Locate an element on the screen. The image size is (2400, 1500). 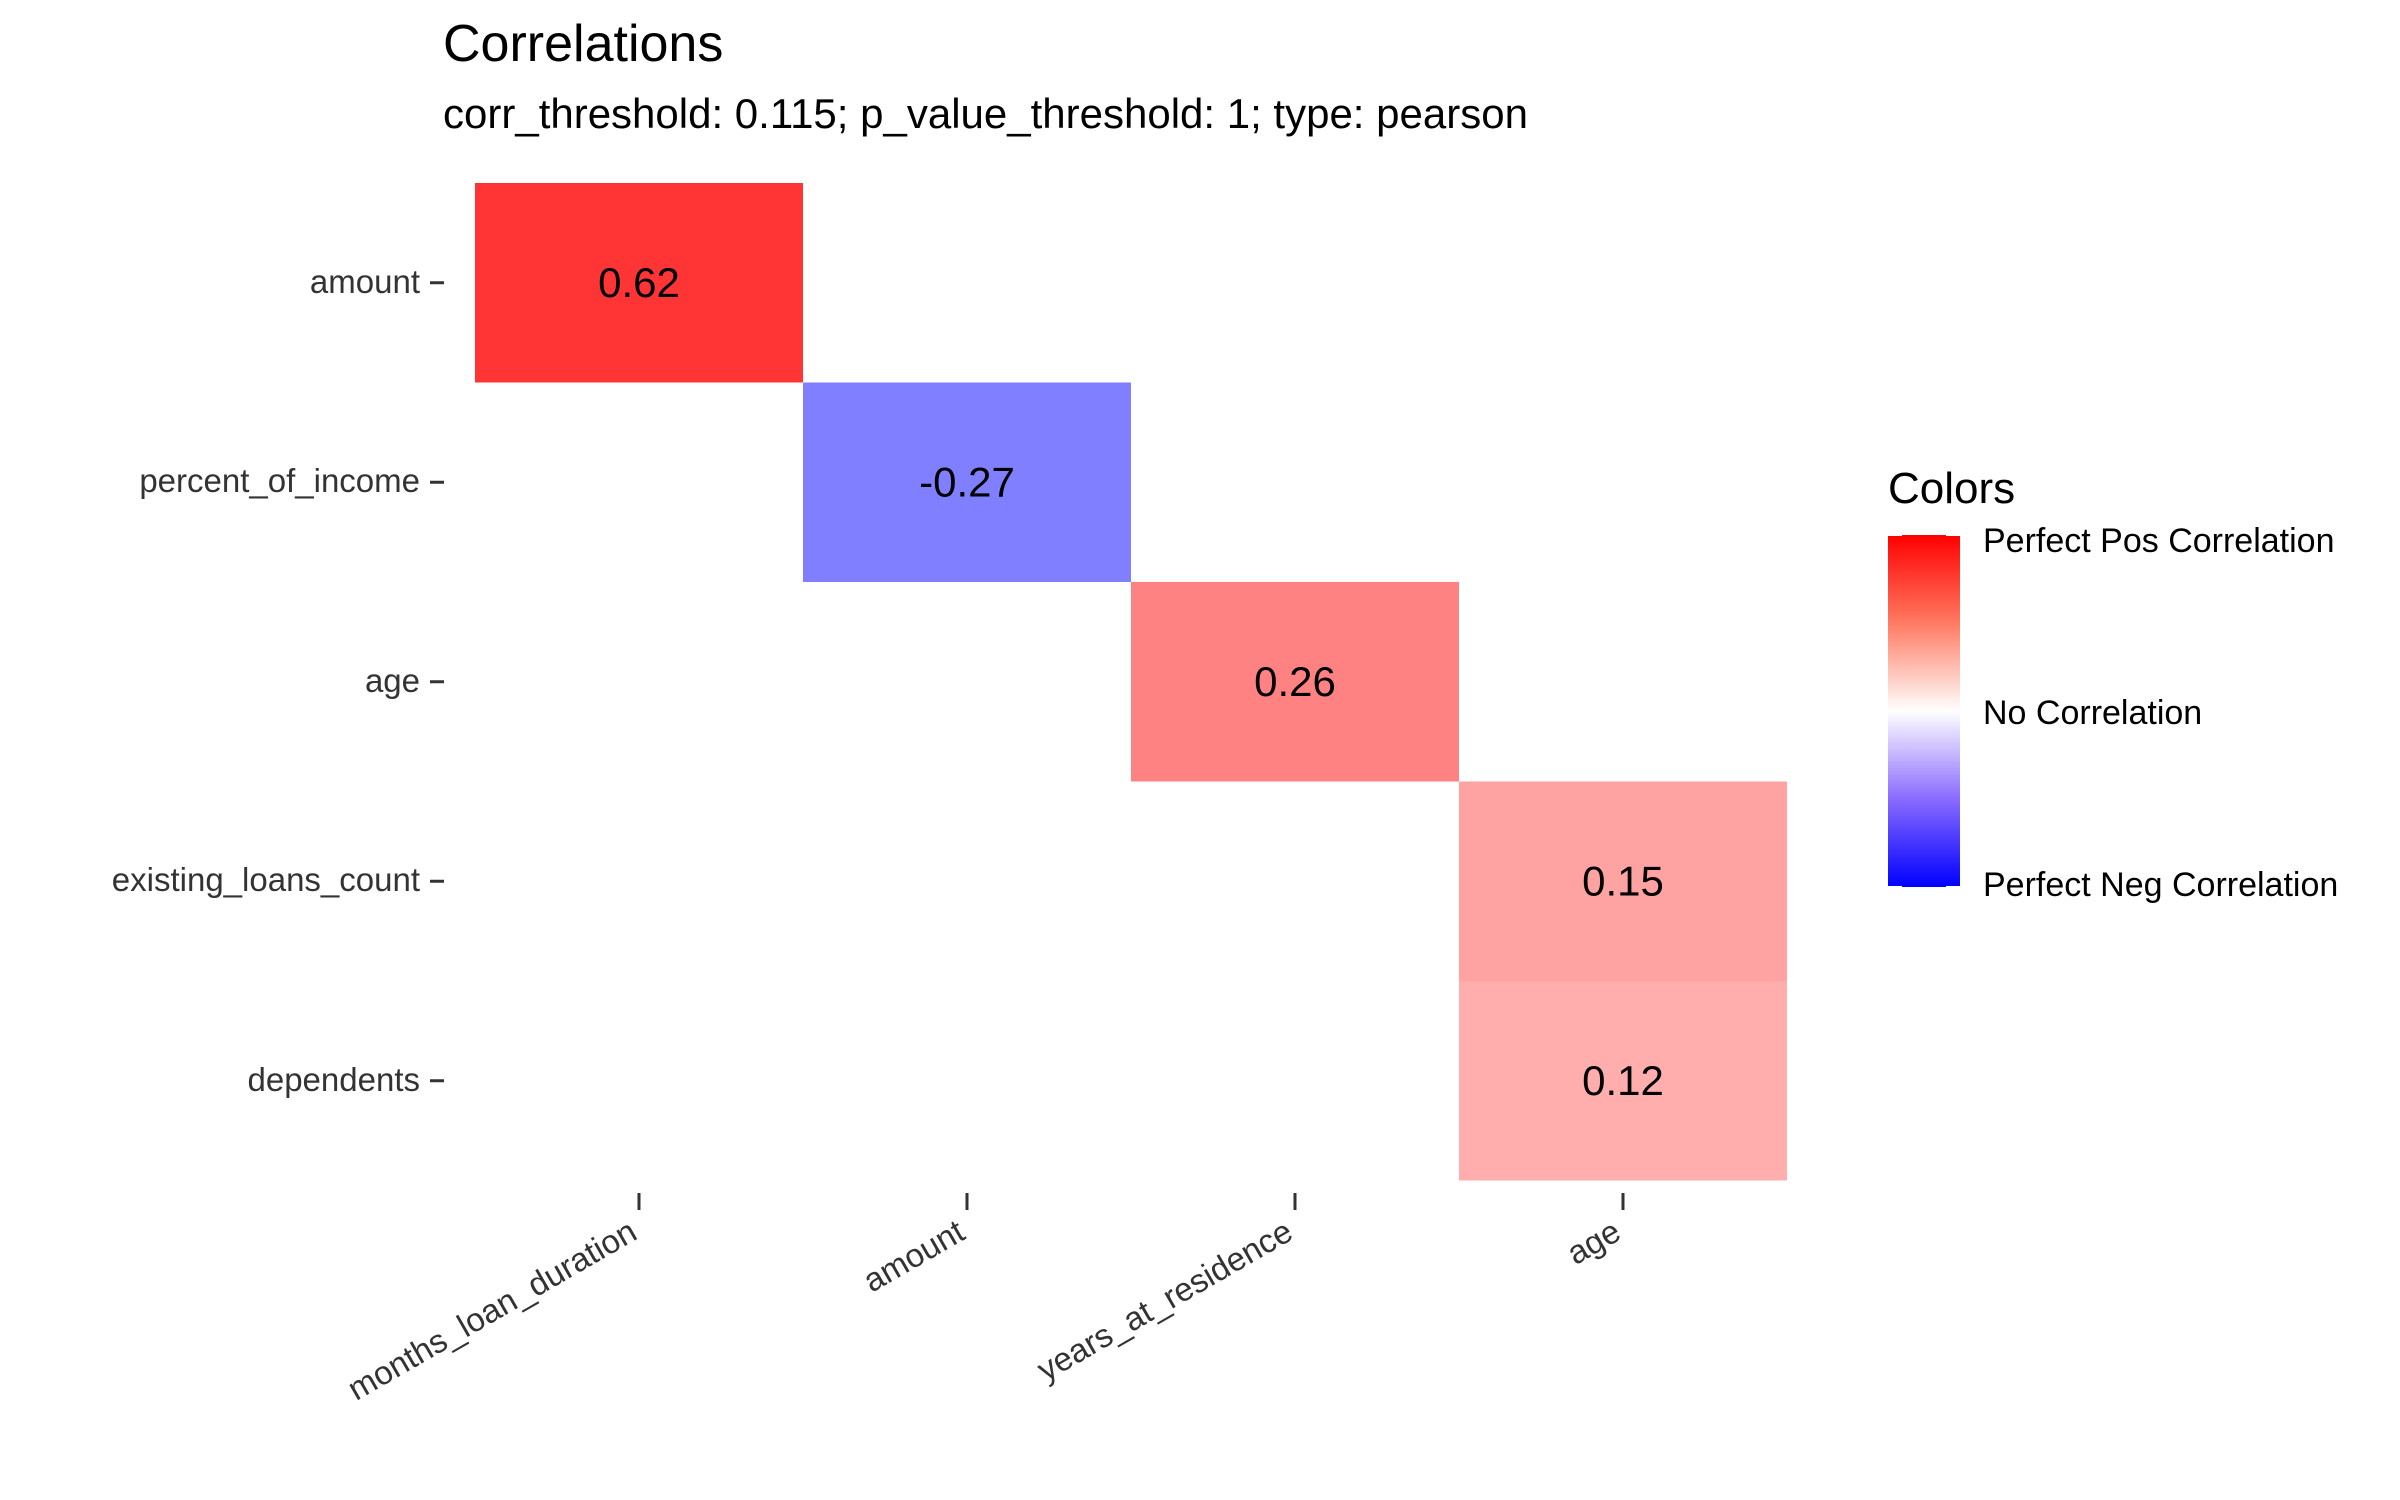
legend is located at coordinates (1924, 711).